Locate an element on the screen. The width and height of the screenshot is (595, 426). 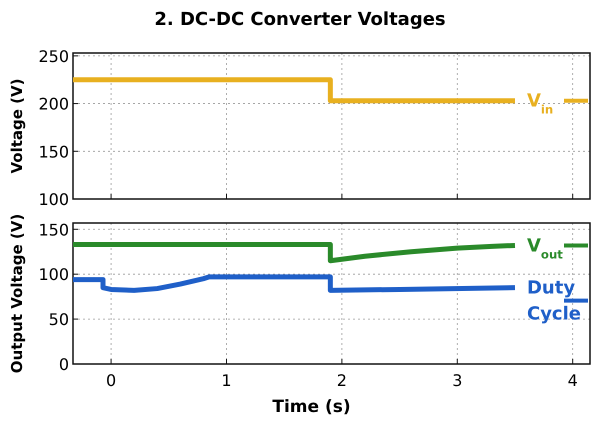
x-tick-label: 3 is located at coordinates (457, 380).